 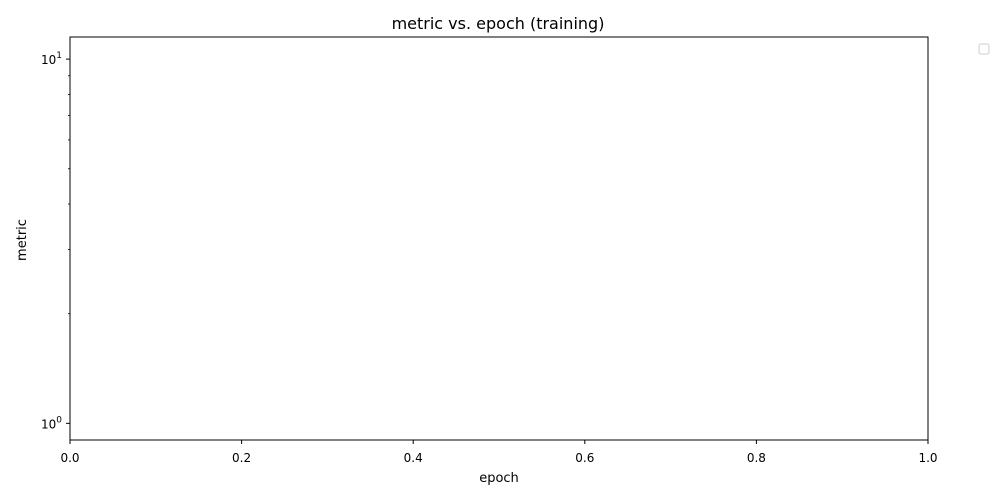 I want to click on x-tick-label: 0.4, so click(x=413, y=458).